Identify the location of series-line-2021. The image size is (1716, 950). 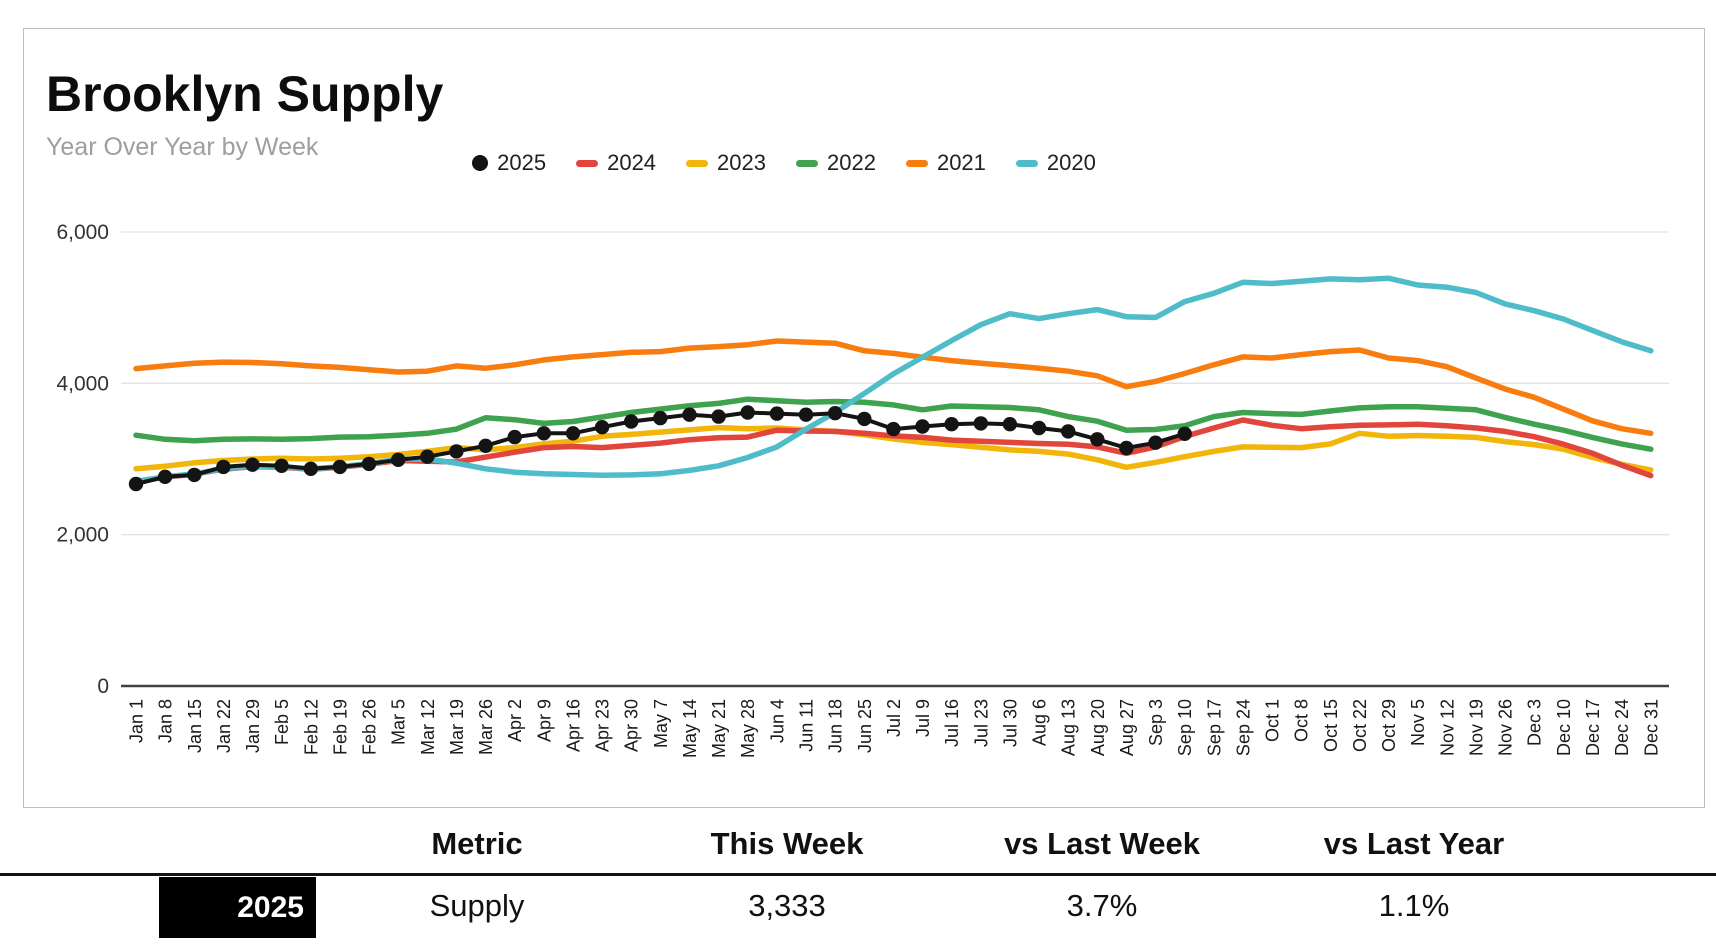
(893, 387).